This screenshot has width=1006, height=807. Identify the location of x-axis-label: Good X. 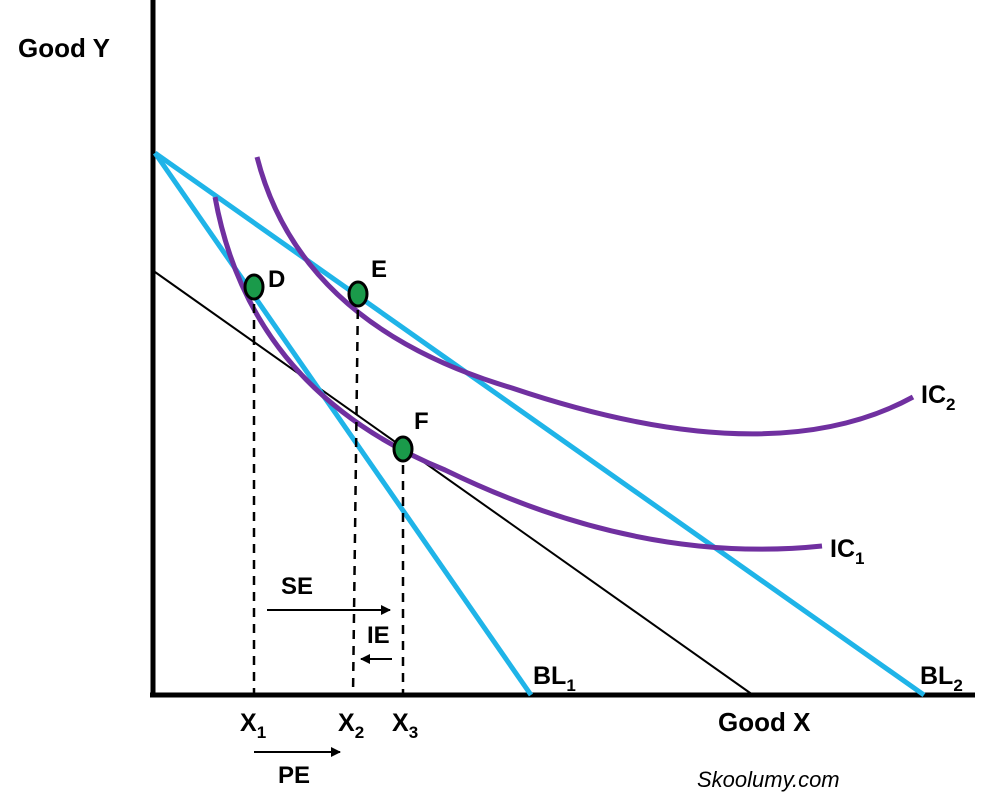
(764, 722).